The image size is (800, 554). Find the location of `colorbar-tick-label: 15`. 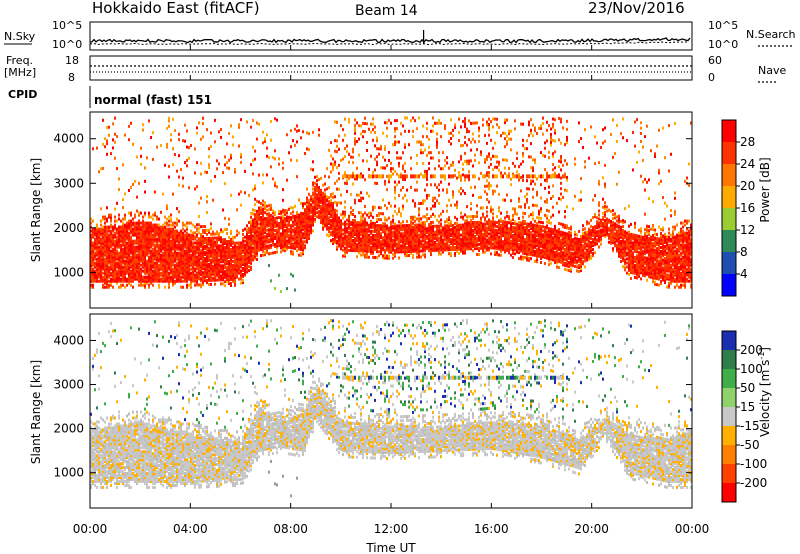

colorbar-tick-label: 15 is located at coordinates (747, 407).